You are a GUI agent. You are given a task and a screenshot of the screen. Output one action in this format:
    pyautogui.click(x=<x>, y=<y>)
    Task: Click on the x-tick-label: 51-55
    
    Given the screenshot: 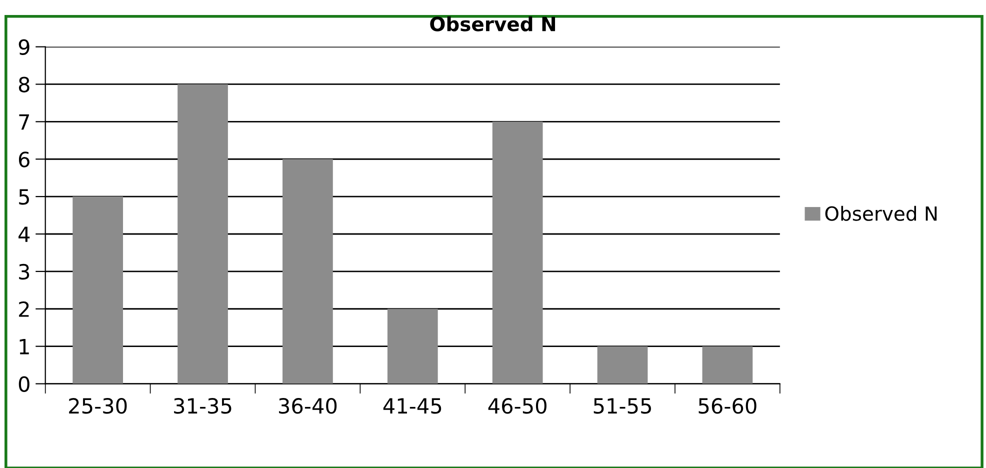 What is the action you would take?
    pyautogui.click(x=622, y=406)
    